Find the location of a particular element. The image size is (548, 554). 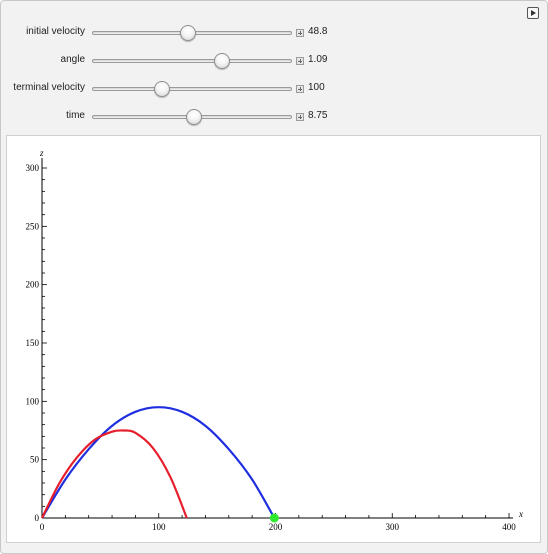

y-tick-label: 50 is located at coordinates (35, 460).